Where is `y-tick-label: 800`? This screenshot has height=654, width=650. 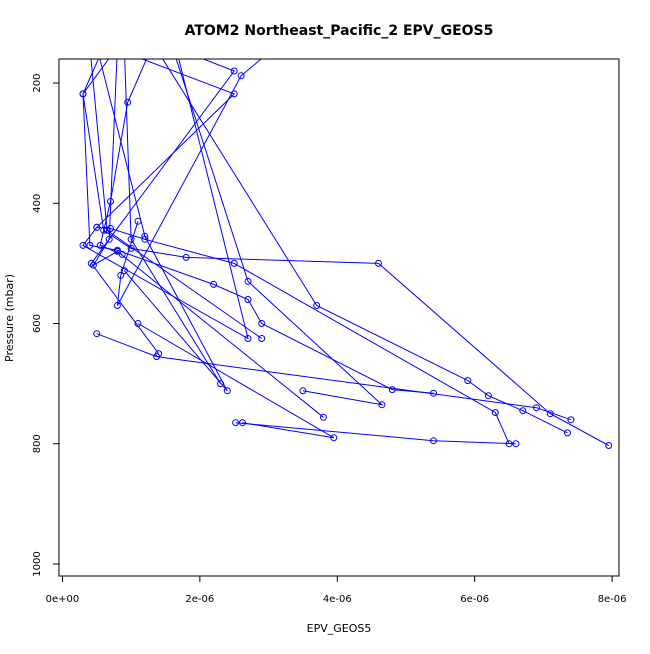 y-tick-label: 800 is located at coordinates (37, 443).